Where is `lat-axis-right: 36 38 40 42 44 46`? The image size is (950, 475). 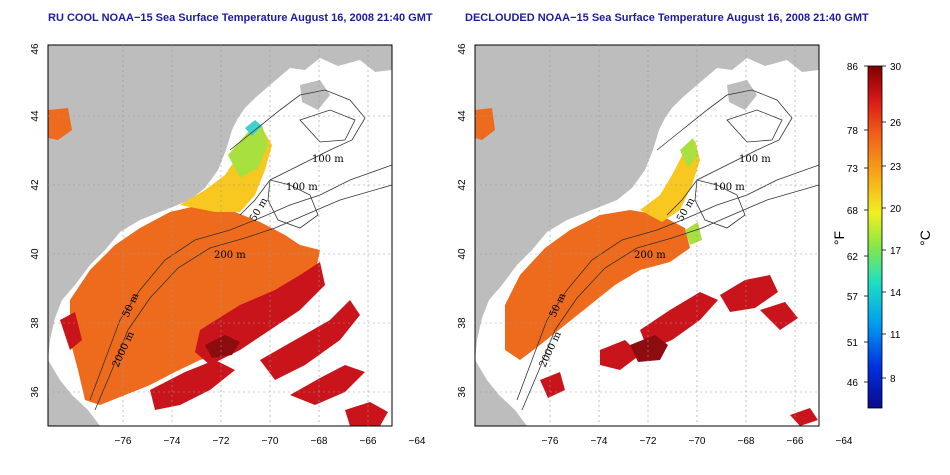 lat-axis-right: 36 38 40 42 44 46 is located at coordinates (462, 220).